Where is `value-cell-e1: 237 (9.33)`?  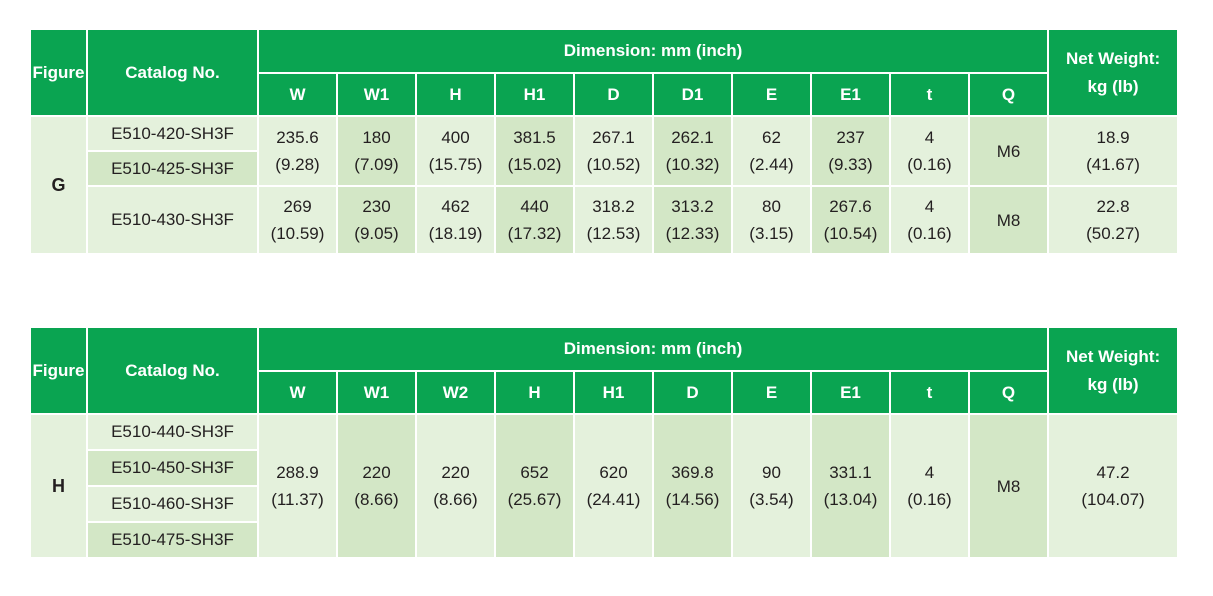 value-cell-e1: 237 (9.33) is located at coordinates (850, 151).